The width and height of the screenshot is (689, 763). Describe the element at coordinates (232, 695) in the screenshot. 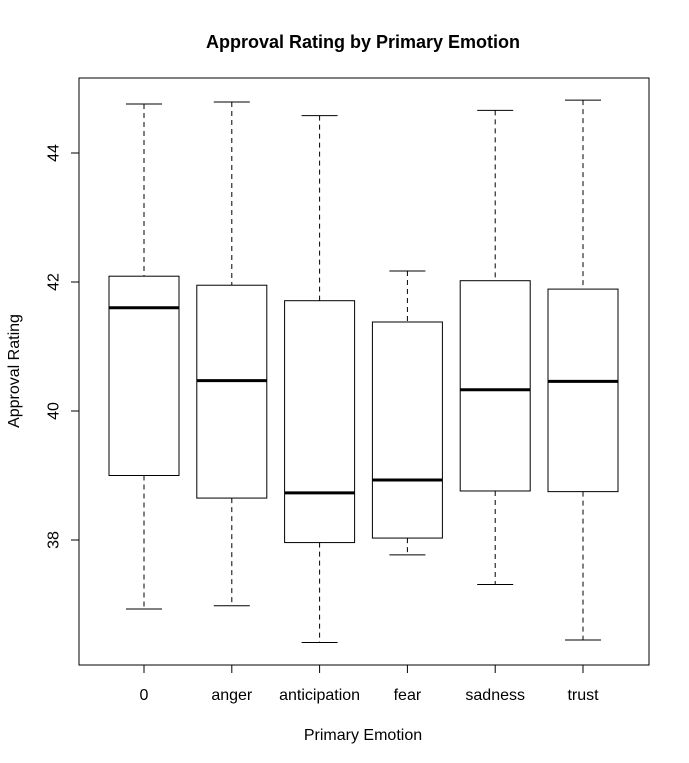

I see `x-tick-label: anger` at that location.